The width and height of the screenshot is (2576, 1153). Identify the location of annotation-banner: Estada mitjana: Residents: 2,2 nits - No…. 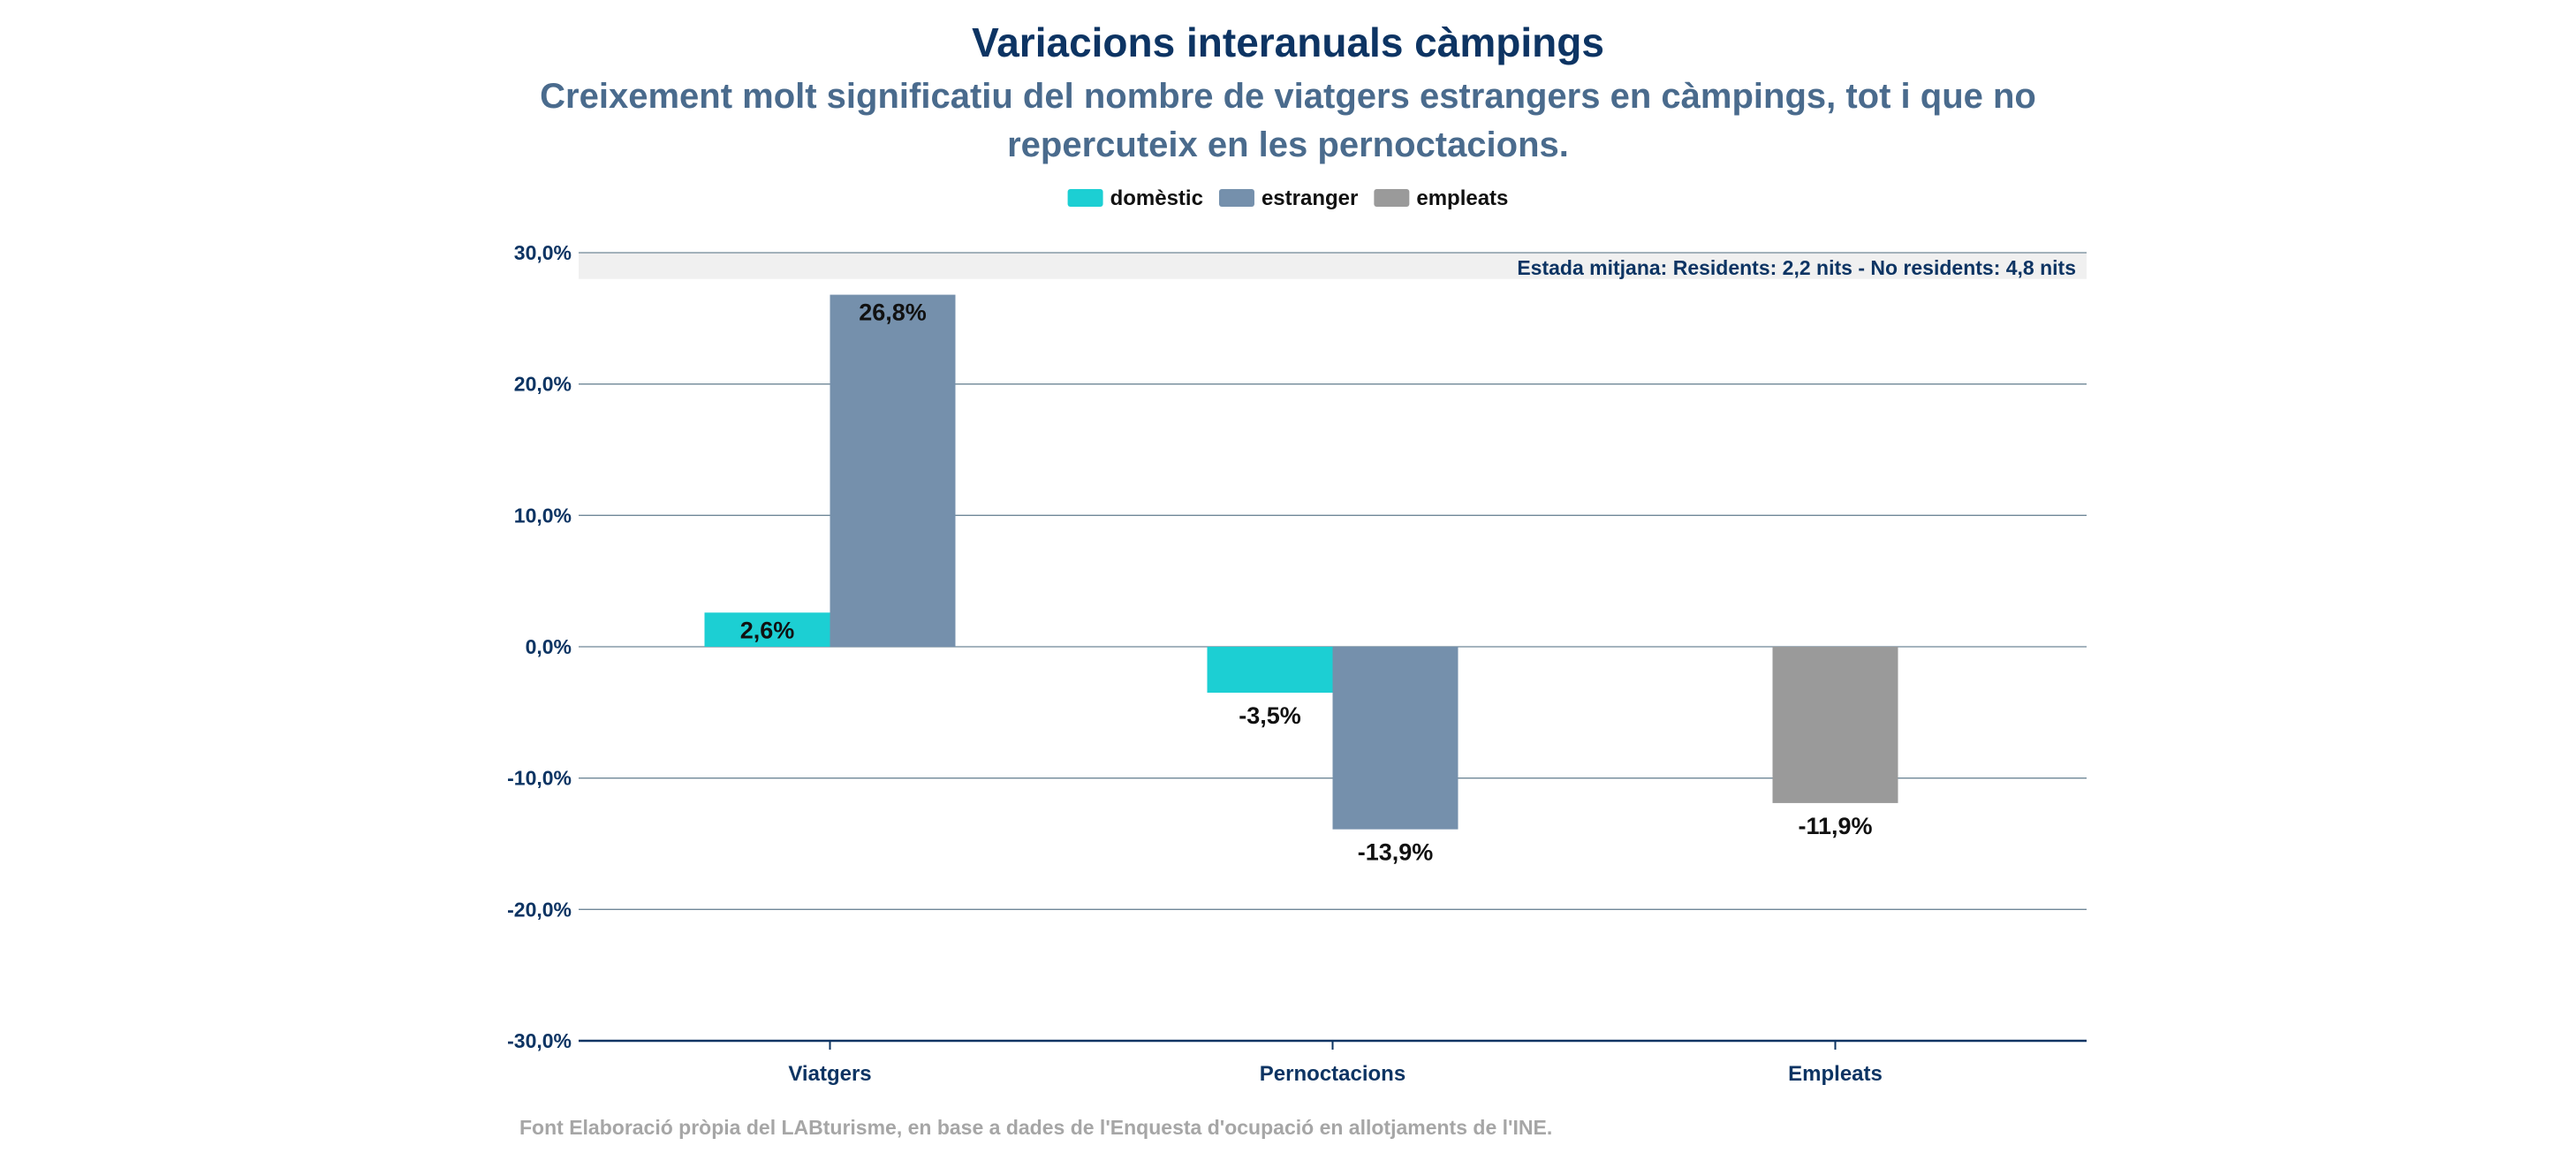
(1333, 266).